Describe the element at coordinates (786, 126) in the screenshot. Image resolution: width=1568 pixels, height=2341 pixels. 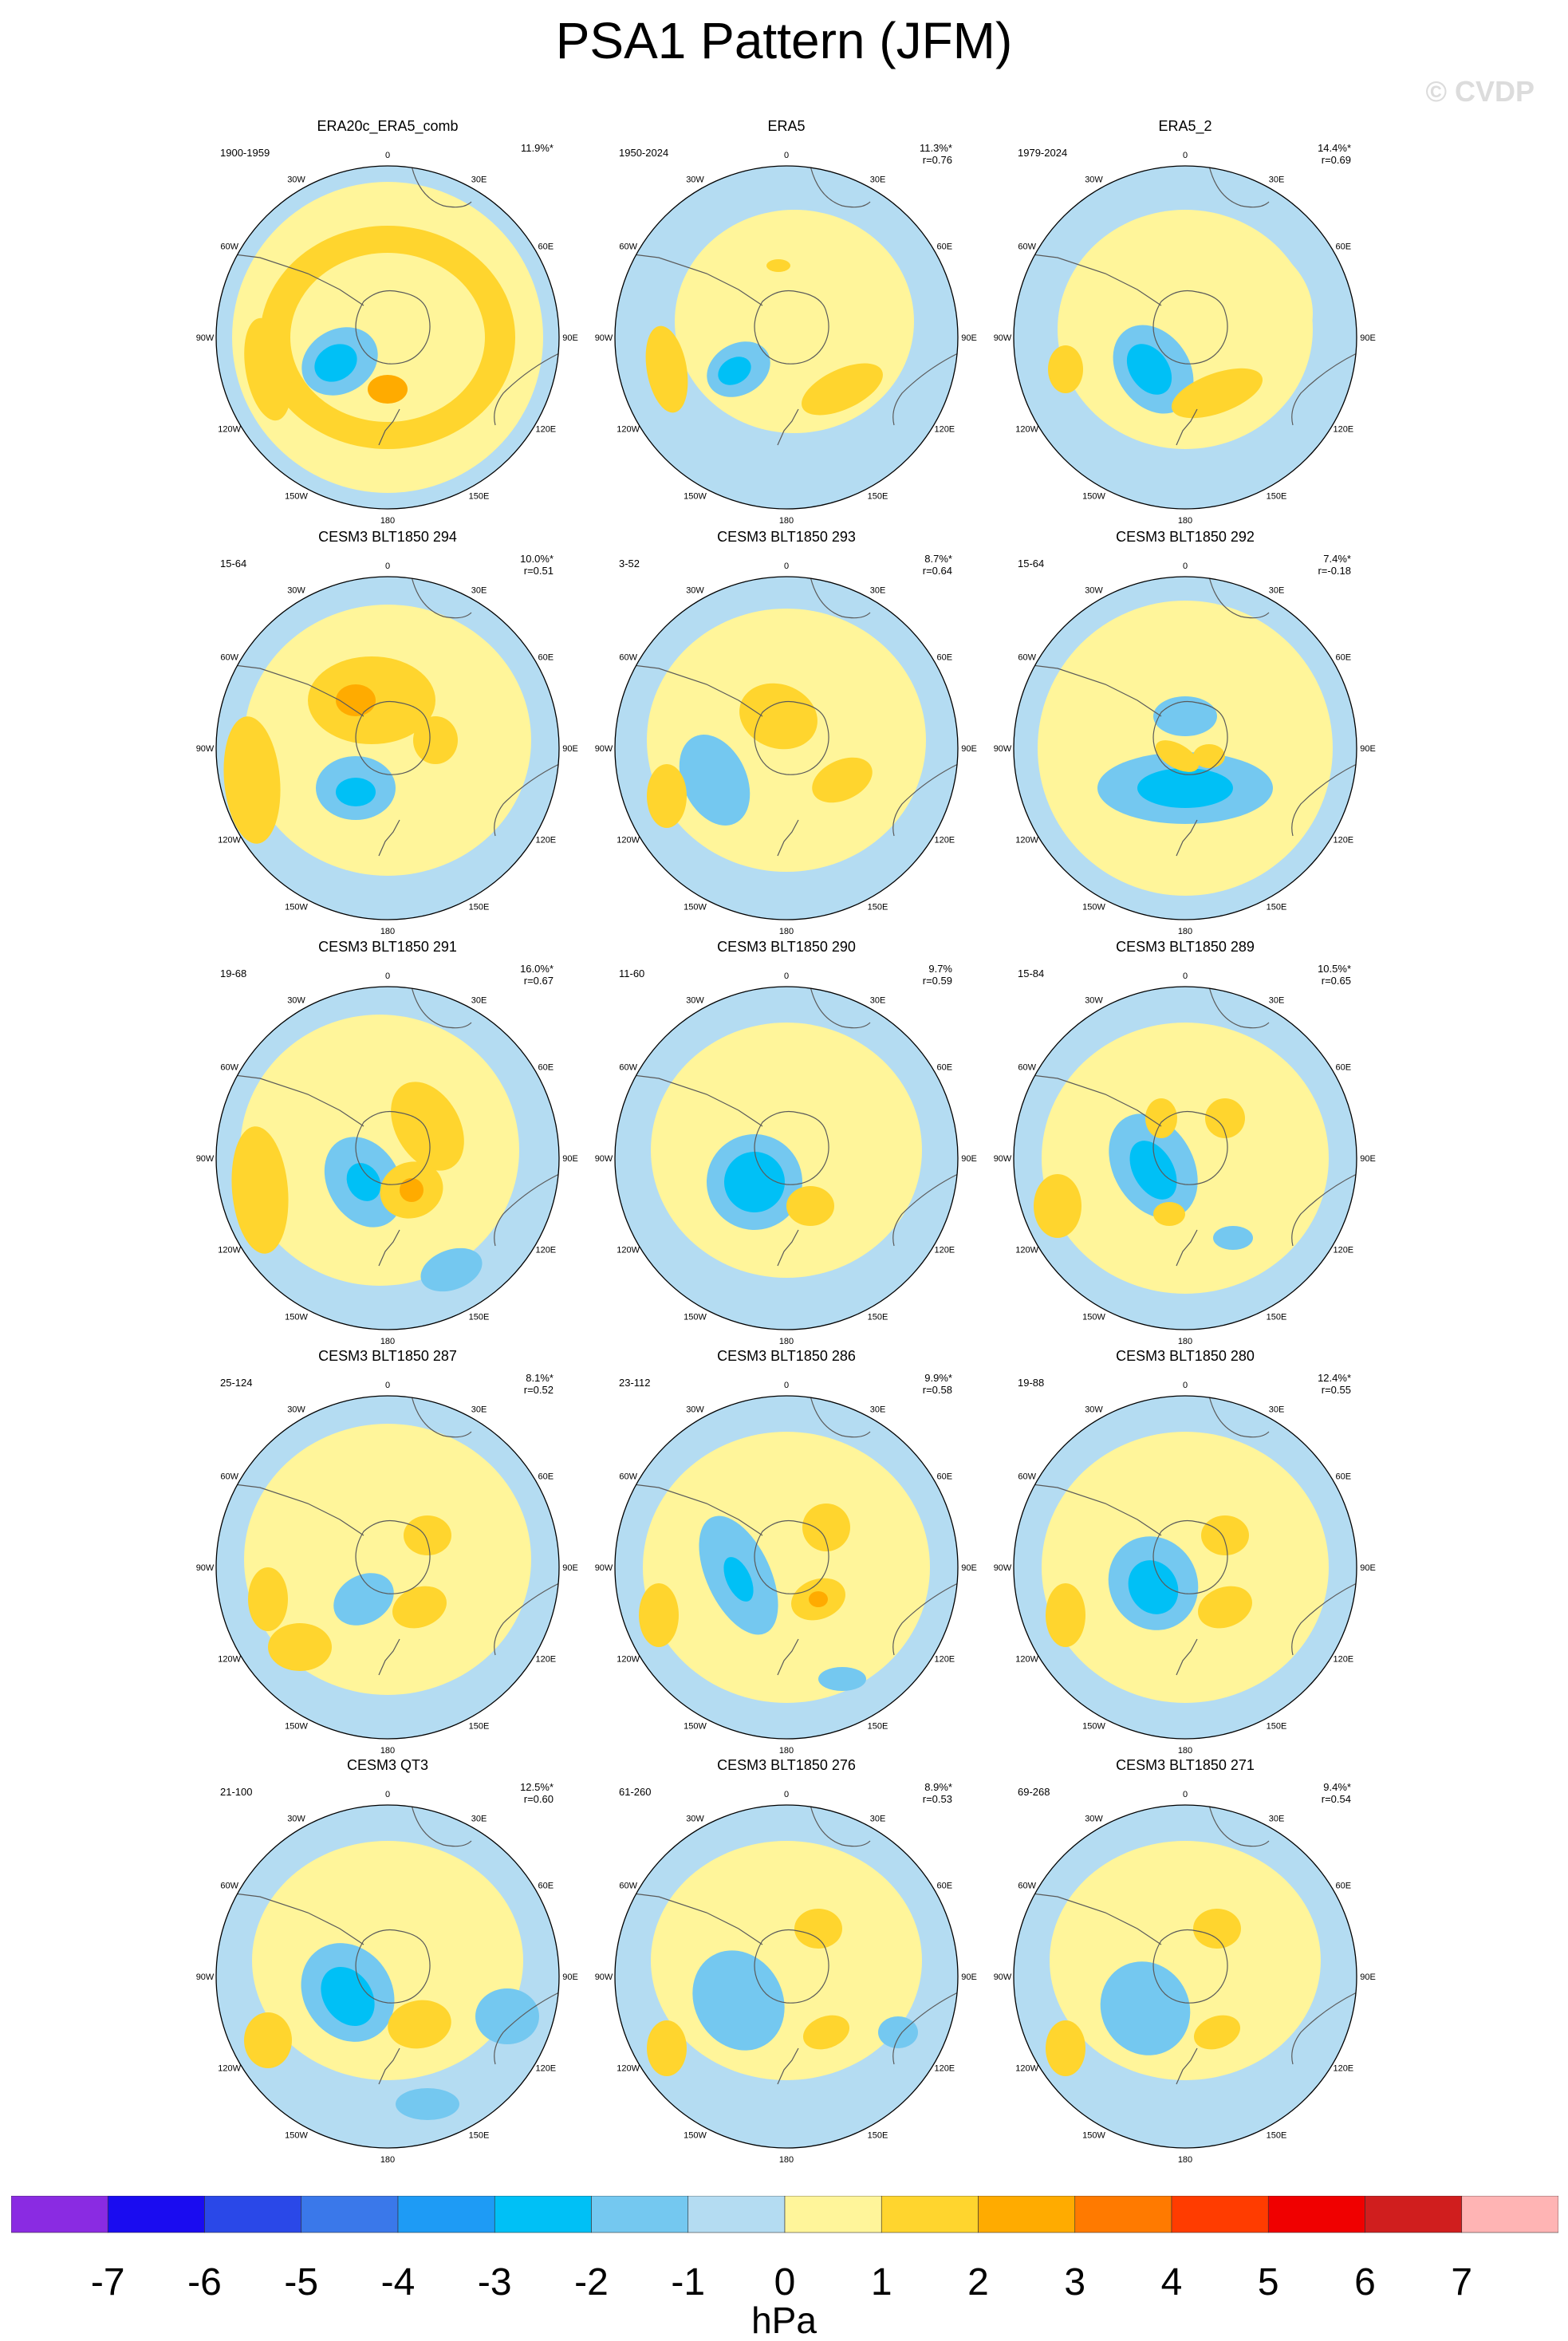
I see `panel-title: ERA5` at that location.